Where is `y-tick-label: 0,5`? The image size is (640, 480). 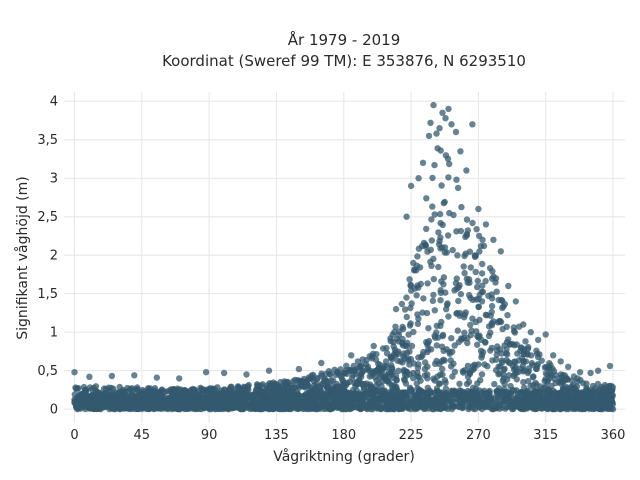 y-tick-label: 0,5 is located at coordinates (47, 371).